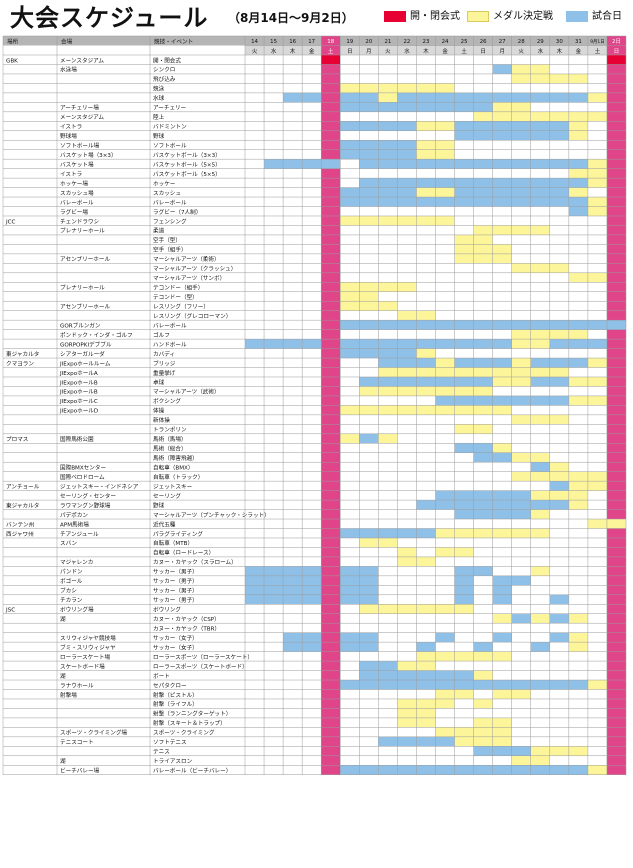  What do you see at coordinates (79, 534) in the screenshot?
I see `row-venue-50: チアンジュール` at bounding box center [79, 534].